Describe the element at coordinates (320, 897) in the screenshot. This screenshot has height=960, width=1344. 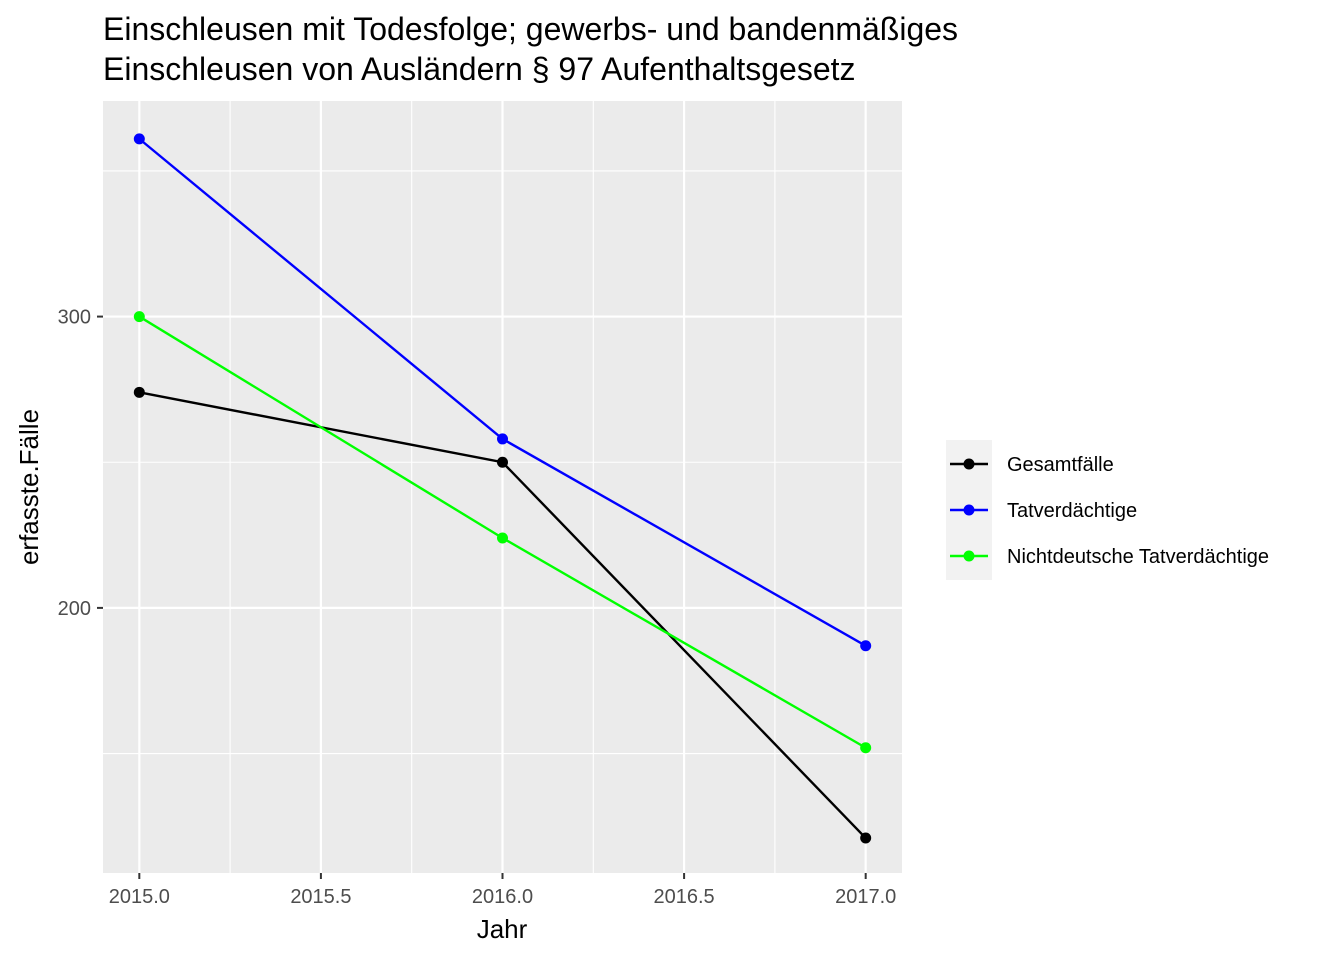
I see `x-tick-label: 2015.5` at that location.